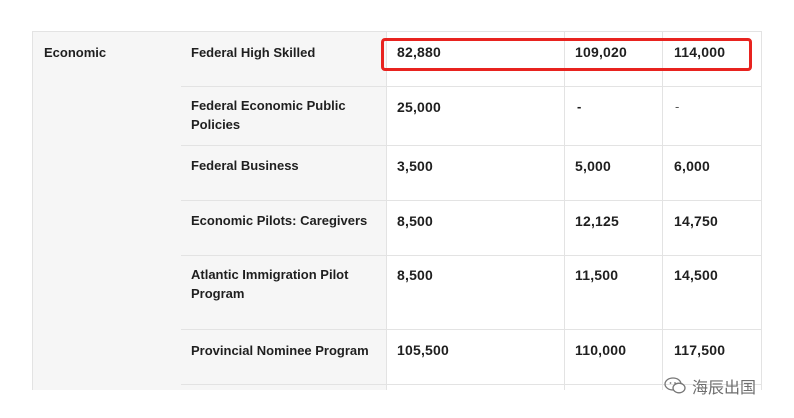  I want to click on program-name: Economic Pilots: Caregivers, so click(279, 220).